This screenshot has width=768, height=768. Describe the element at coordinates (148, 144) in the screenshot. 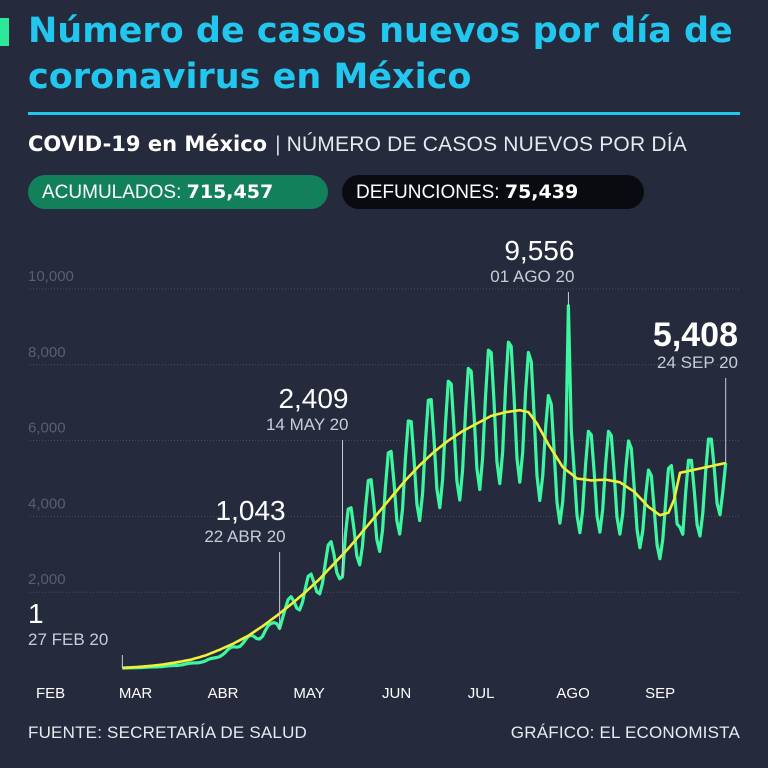

I see `subtitle-label: COVID-19 en México` at that location.